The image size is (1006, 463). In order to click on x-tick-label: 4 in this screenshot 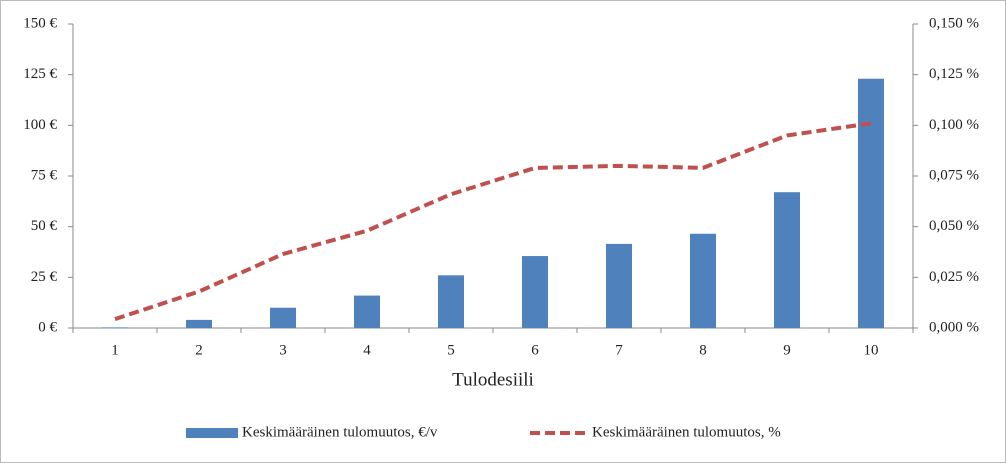, I will do `click(367, 350)`.